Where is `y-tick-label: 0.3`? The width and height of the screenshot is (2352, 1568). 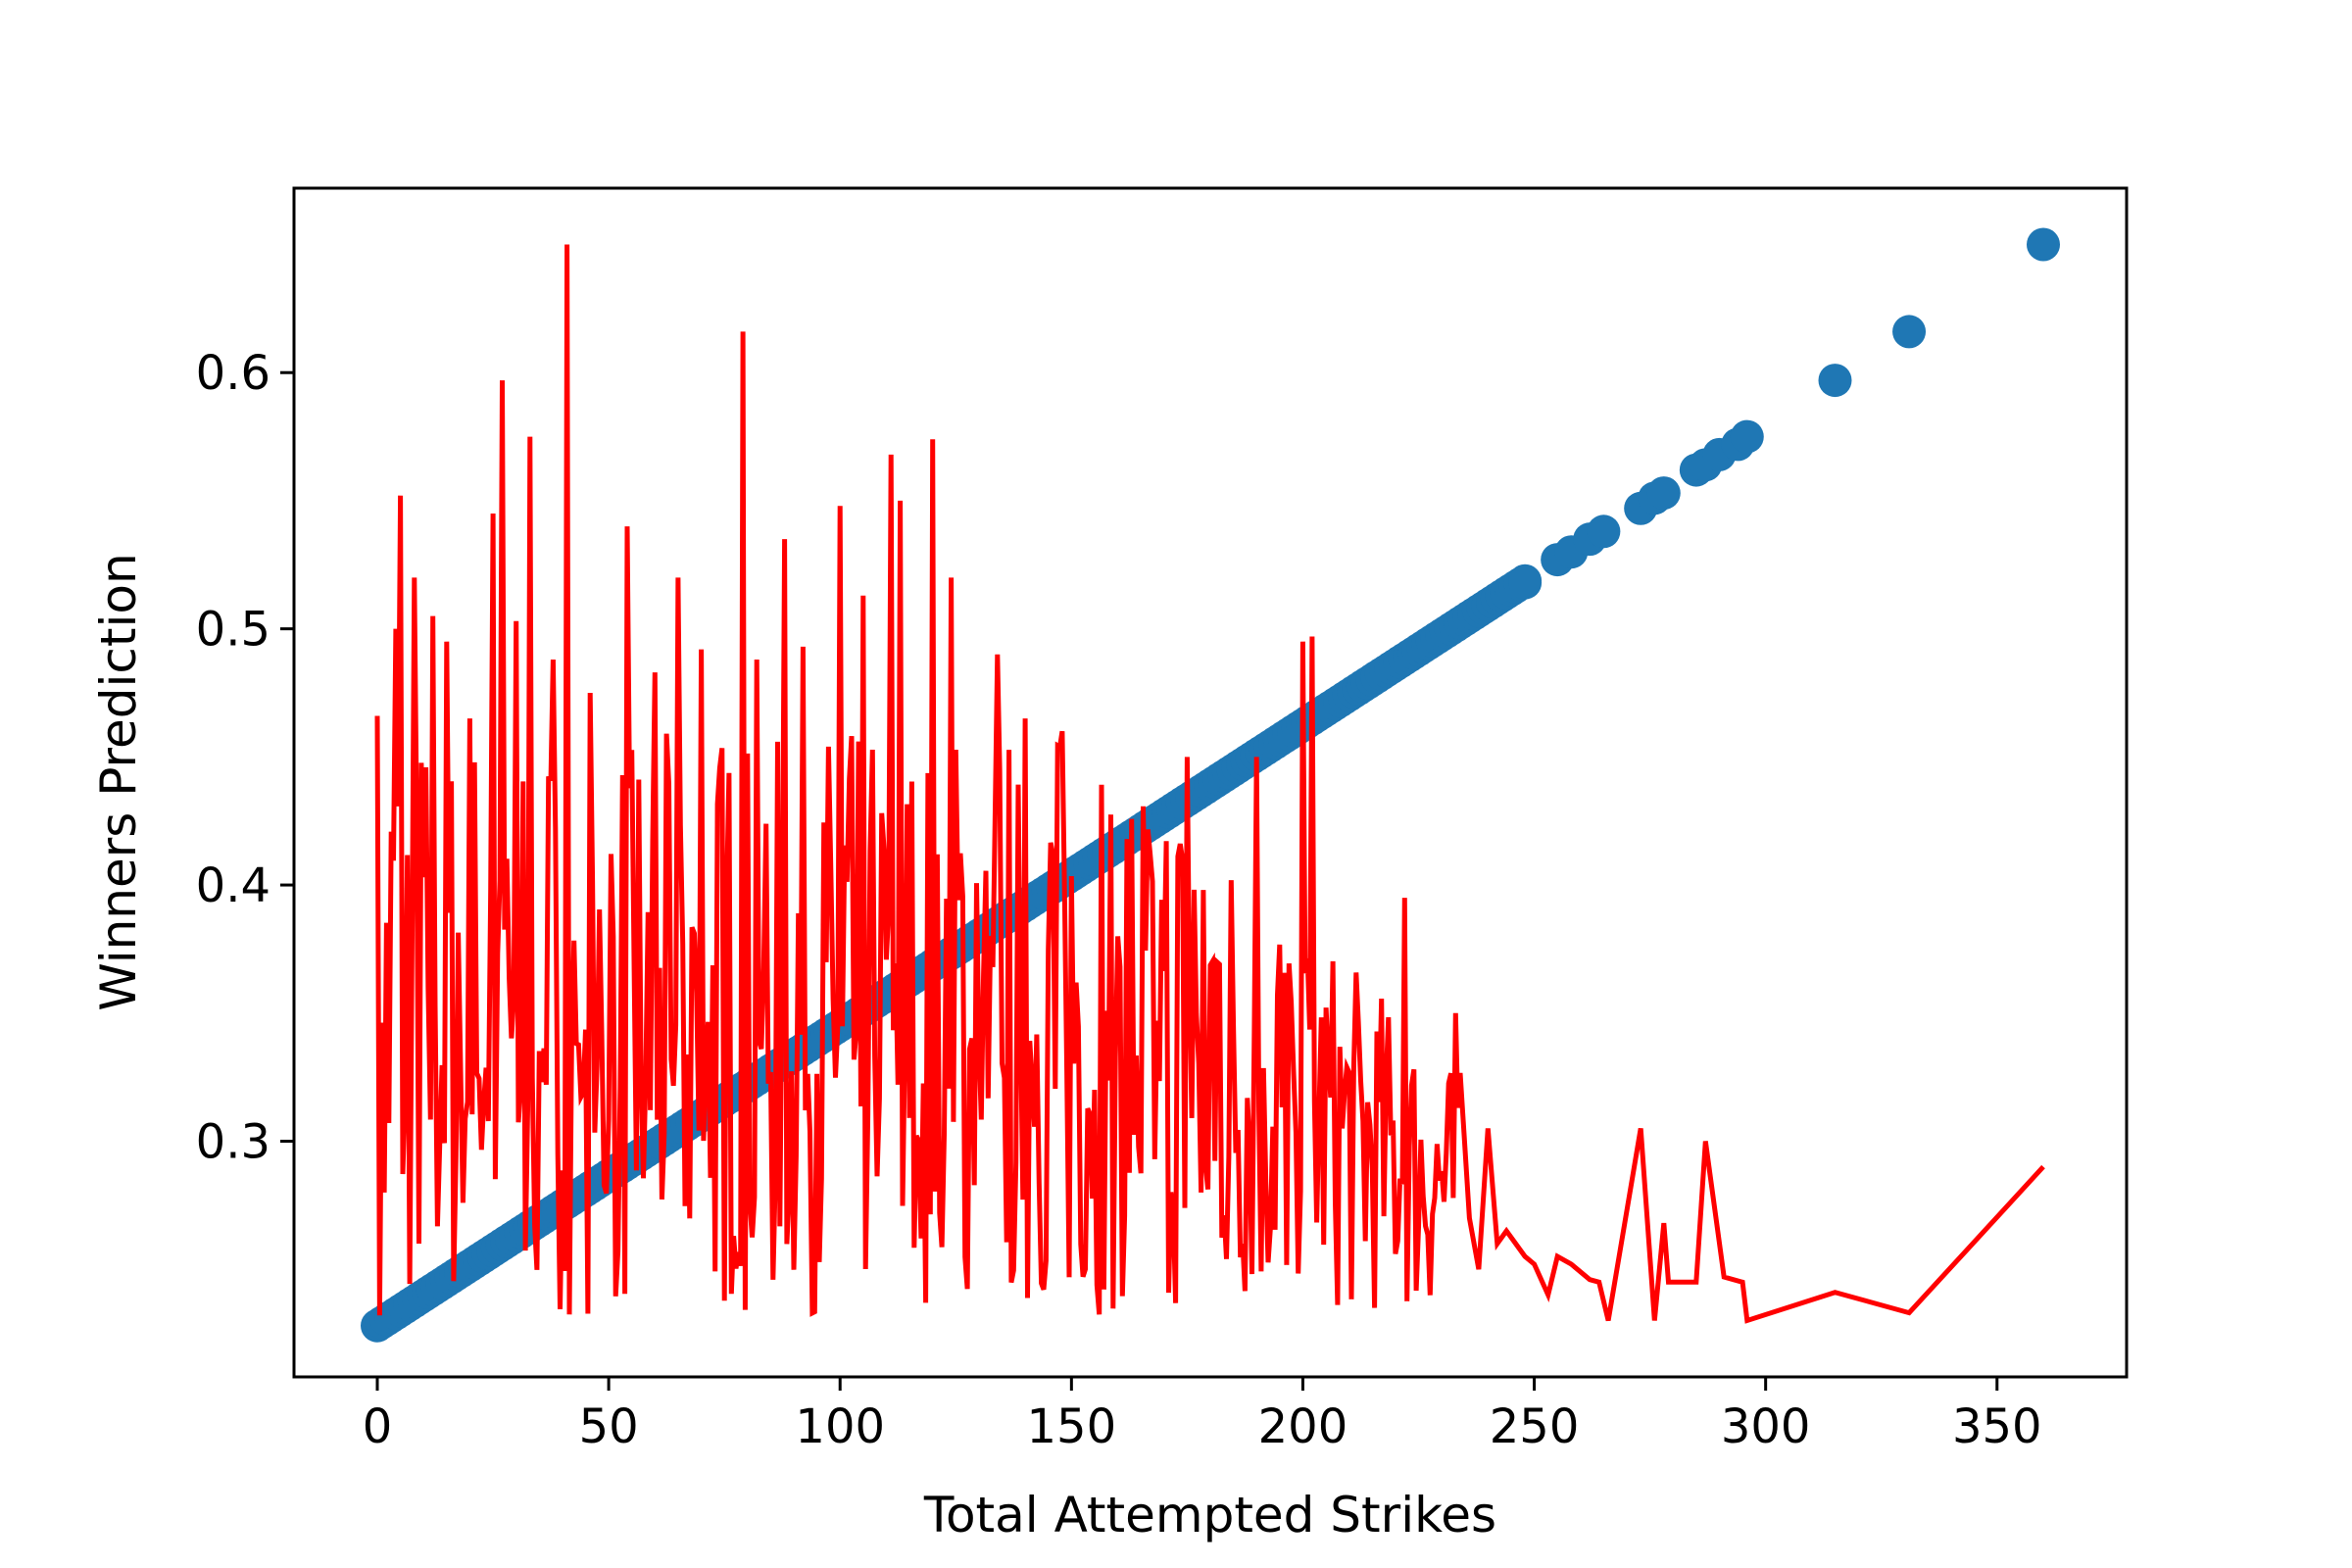
y-tick-label: 0.3 is located at coordinates (233, 1141).